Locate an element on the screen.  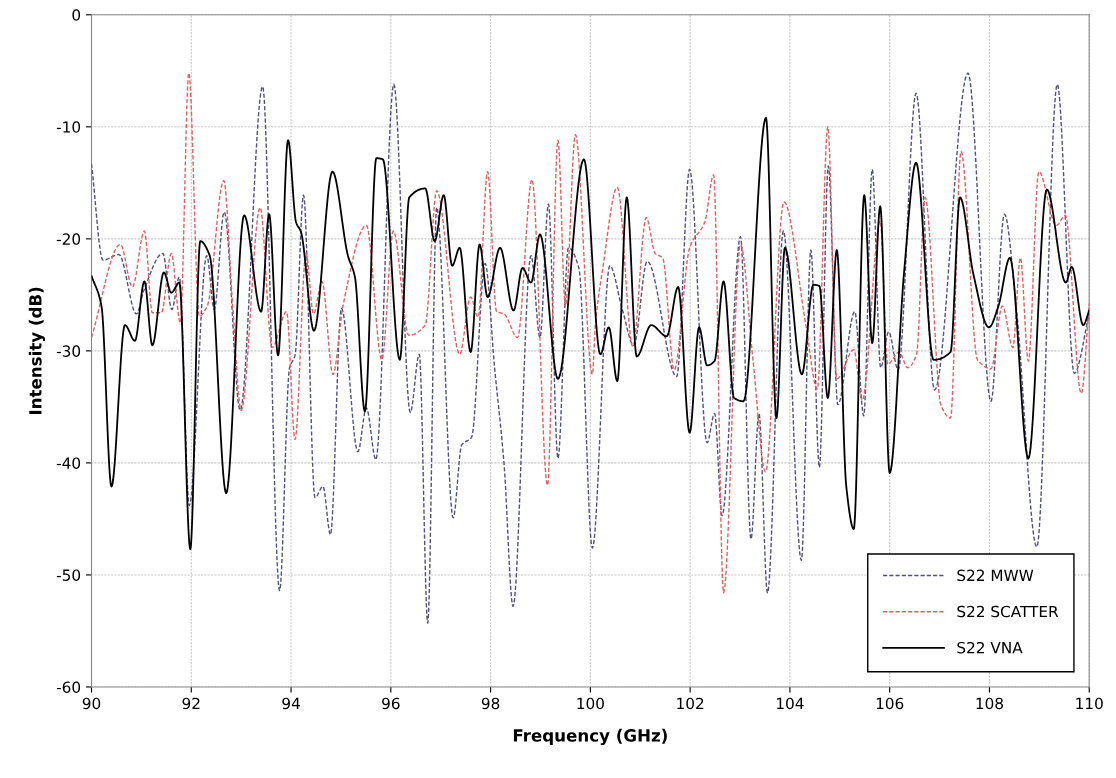
y-tick-label: -30 is located at coordinates (68, 351).